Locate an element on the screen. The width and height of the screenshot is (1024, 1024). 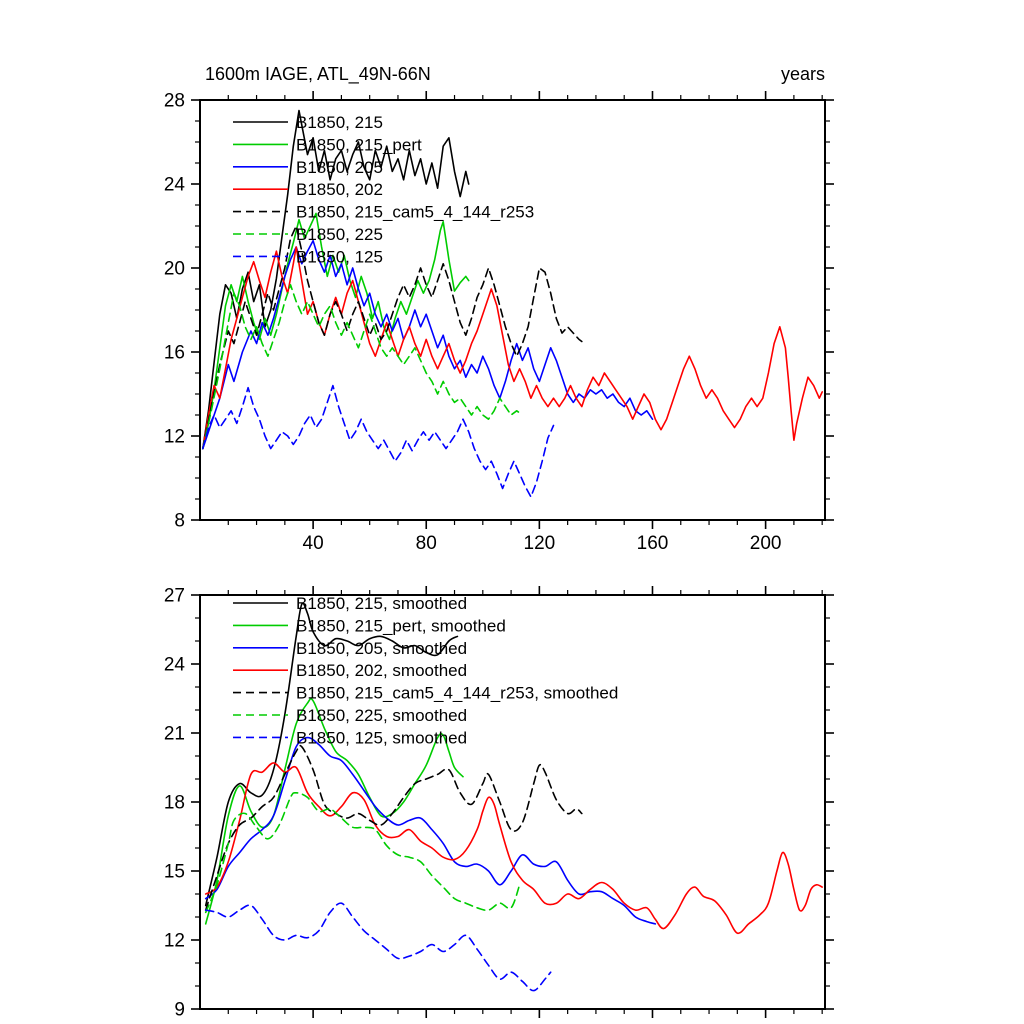
series-line-b1850-202-smoothed is located at coordinates (513, 848).